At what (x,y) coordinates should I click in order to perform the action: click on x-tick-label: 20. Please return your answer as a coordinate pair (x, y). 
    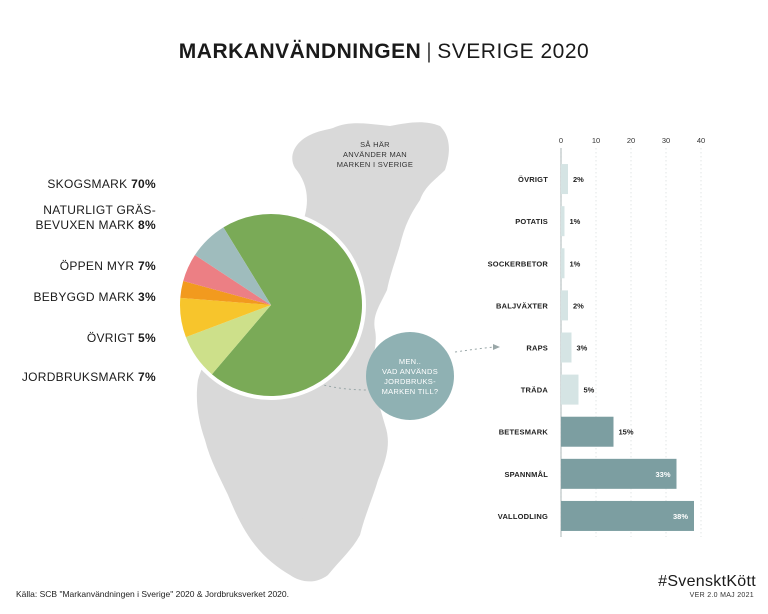
    Looking at the image, I should click on (631, 140).